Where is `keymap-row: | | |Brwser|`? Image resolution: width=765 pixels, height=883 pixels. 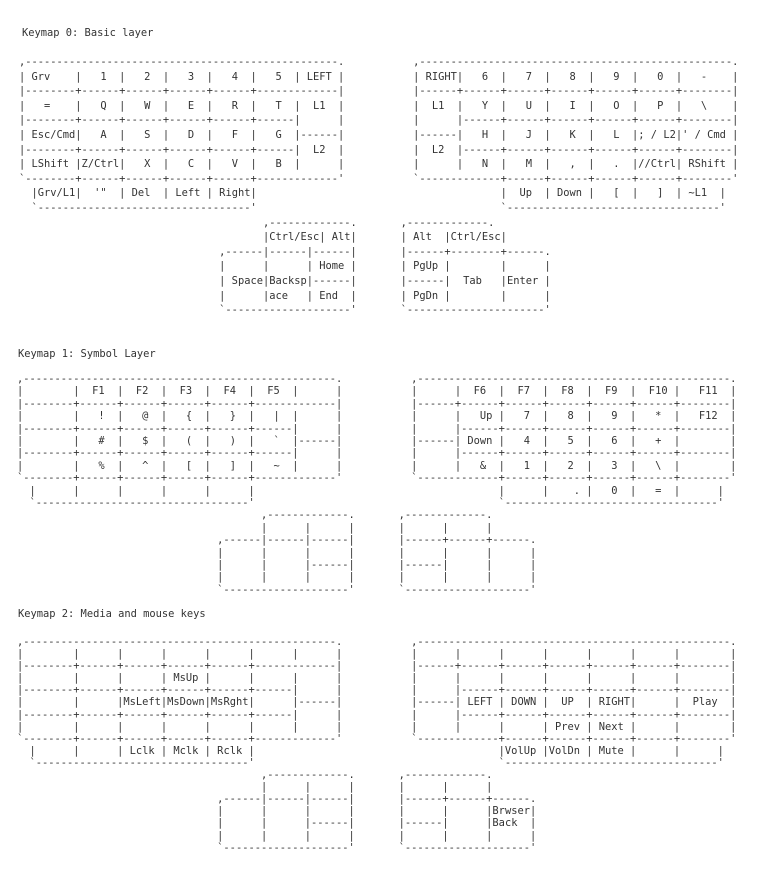
keymap-row: | | |Brwser| is located at coordinates (467, 811).